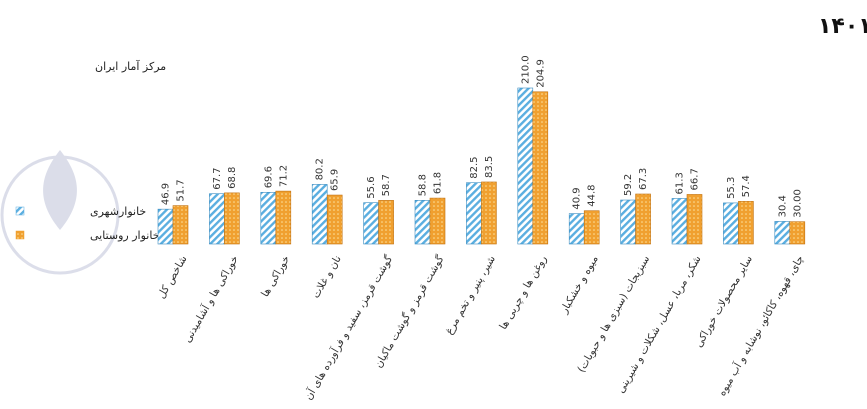 The image size is (867, 409). Describe the element at coordinates (782, 206) in the screenshot. I see `value-label: 30.4` at that location.